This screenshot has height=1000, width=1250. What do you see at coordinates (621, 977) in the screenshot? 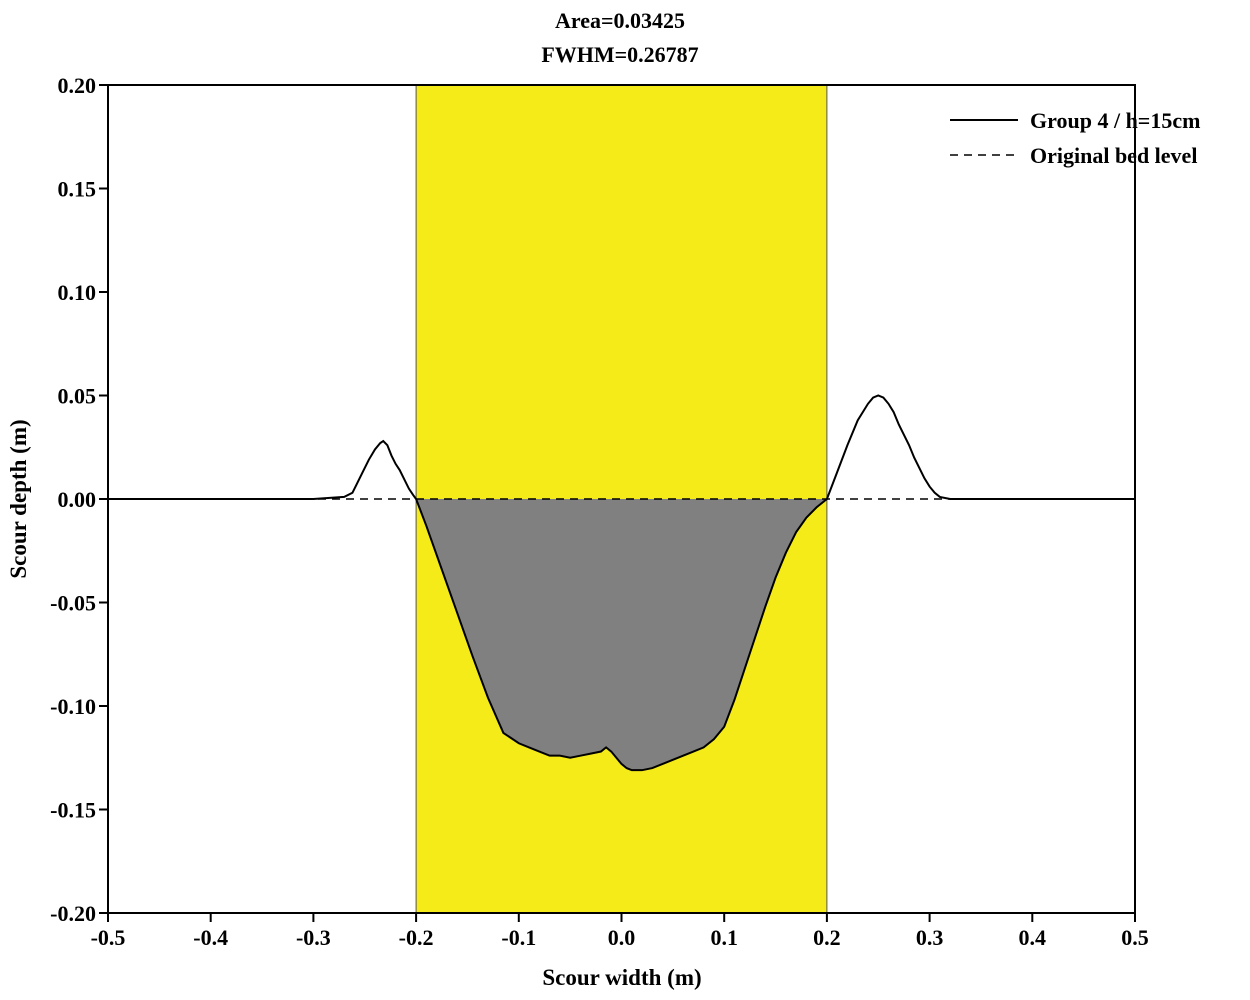
I see `x-axis-title: Scour width (m)` at bounding box center [621, 977].